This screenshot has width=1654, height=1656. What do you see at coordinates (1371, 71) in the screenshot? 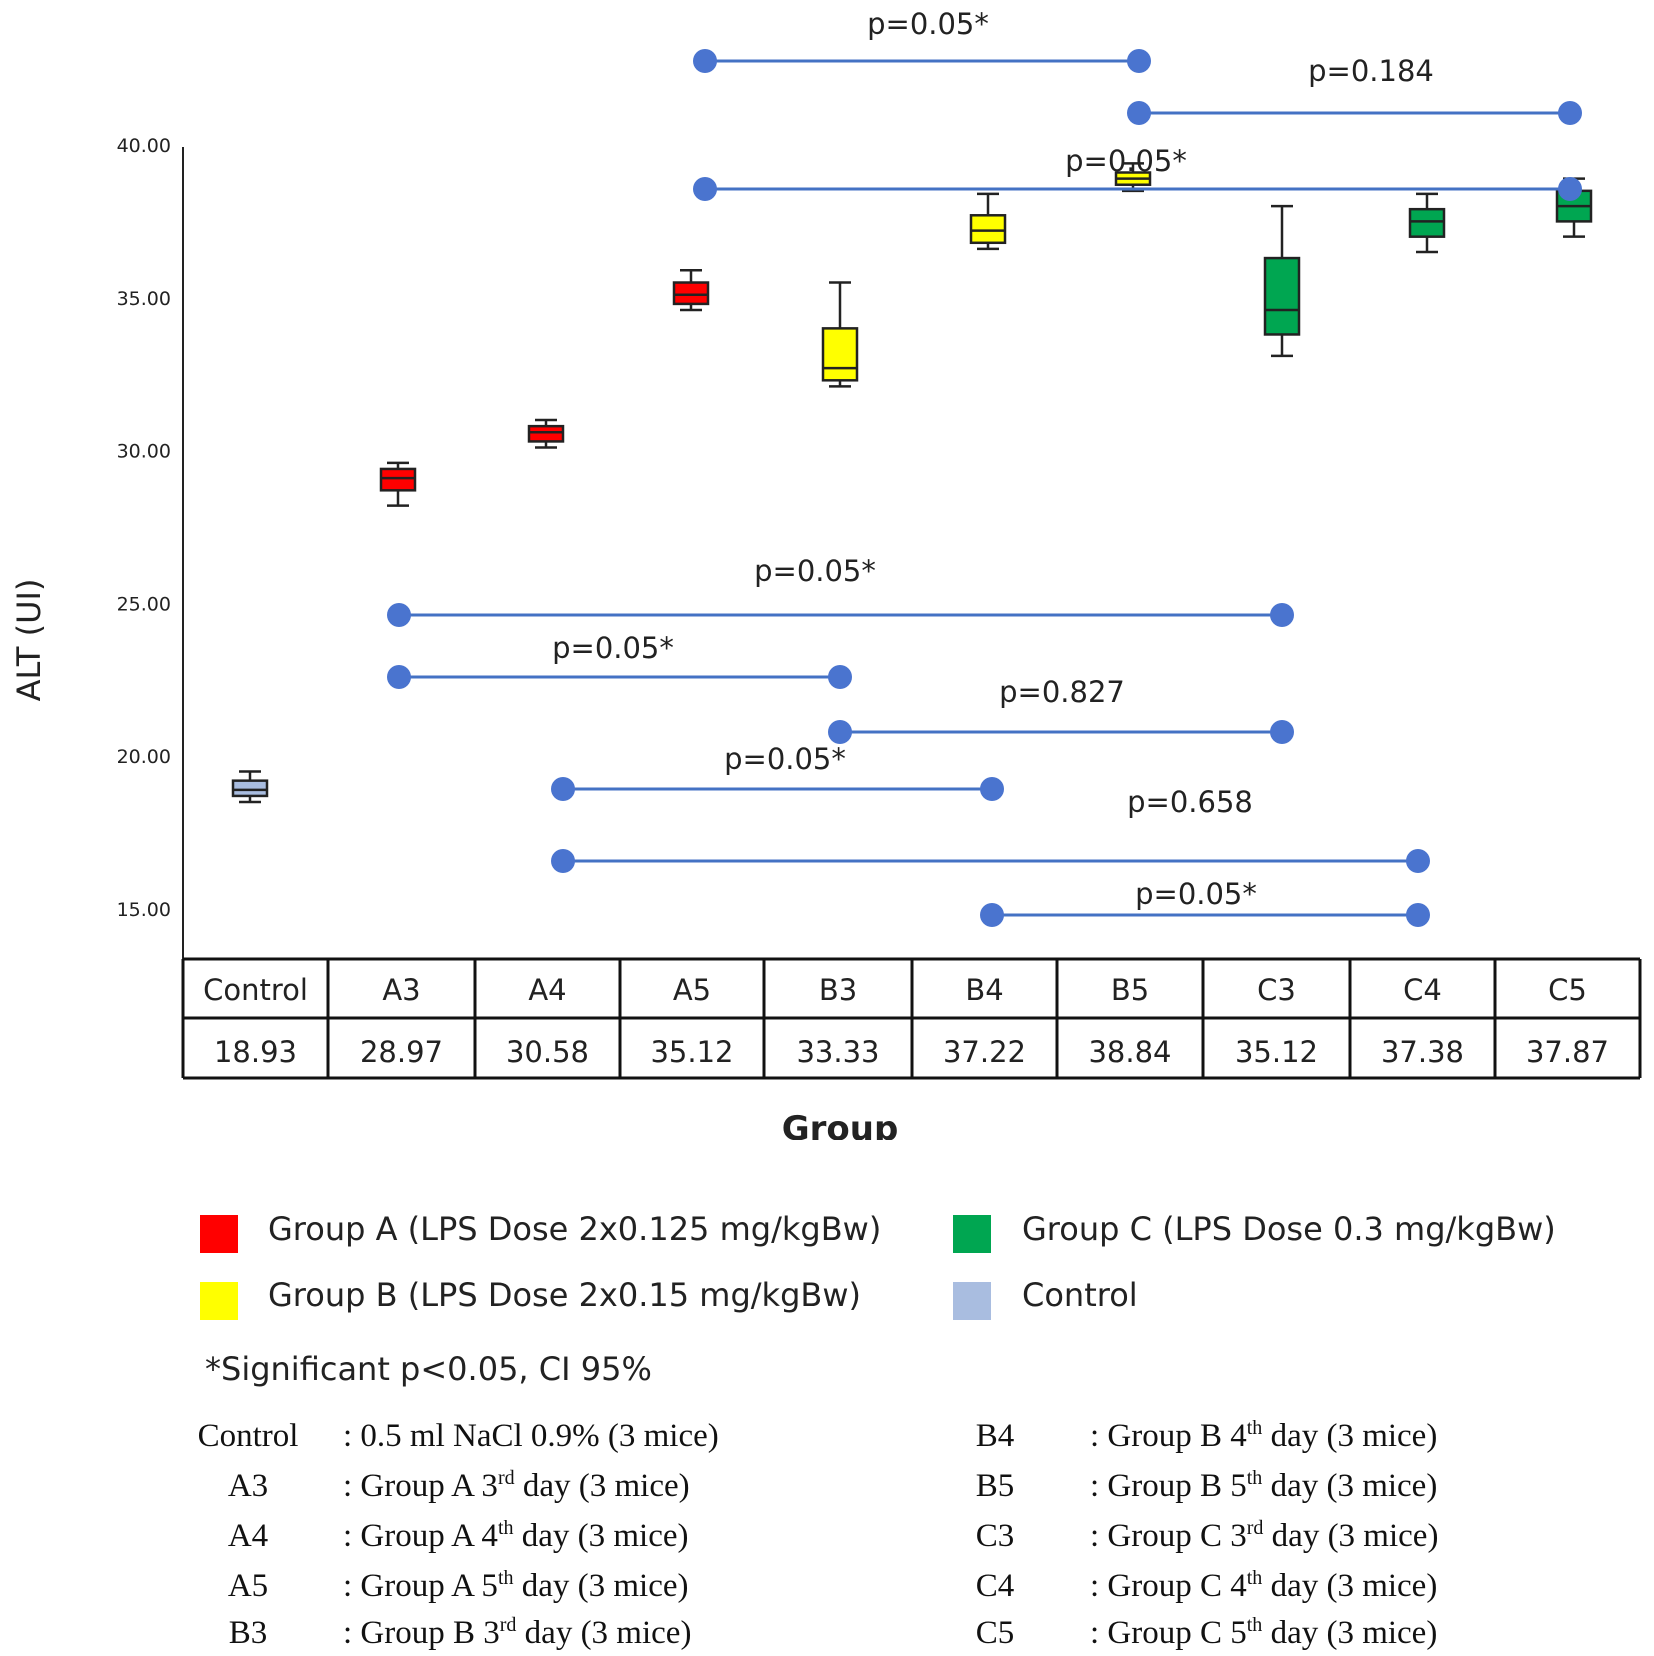
I see `p-value-label: p=0.184` at bounding box center [1371, 71].